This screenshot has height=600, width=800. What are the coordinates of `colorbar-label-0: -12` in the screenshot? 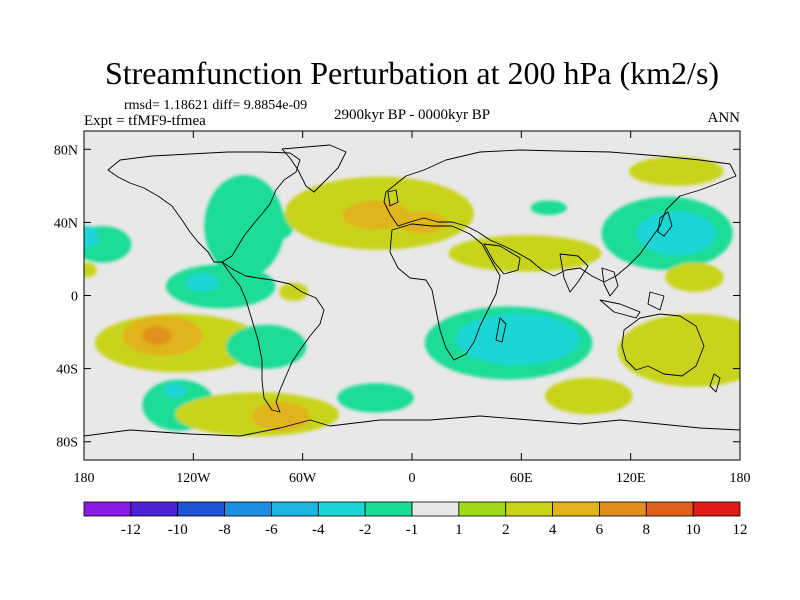 It's located at (131, 530).